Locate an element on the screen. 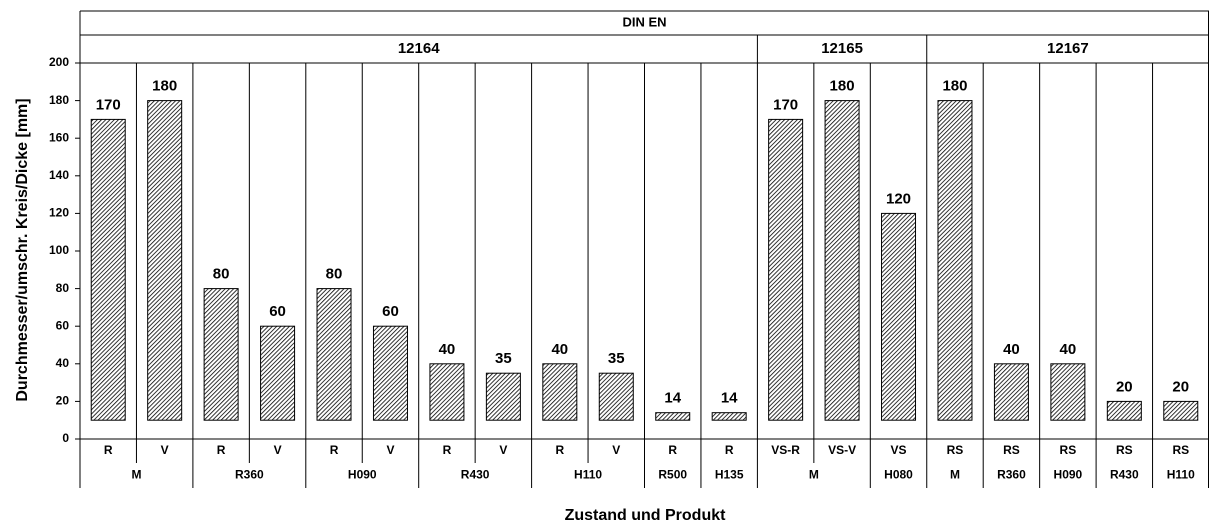 This screenshot has height=529, width=1209. product-label: R500 is located at coordinates (672, 475).